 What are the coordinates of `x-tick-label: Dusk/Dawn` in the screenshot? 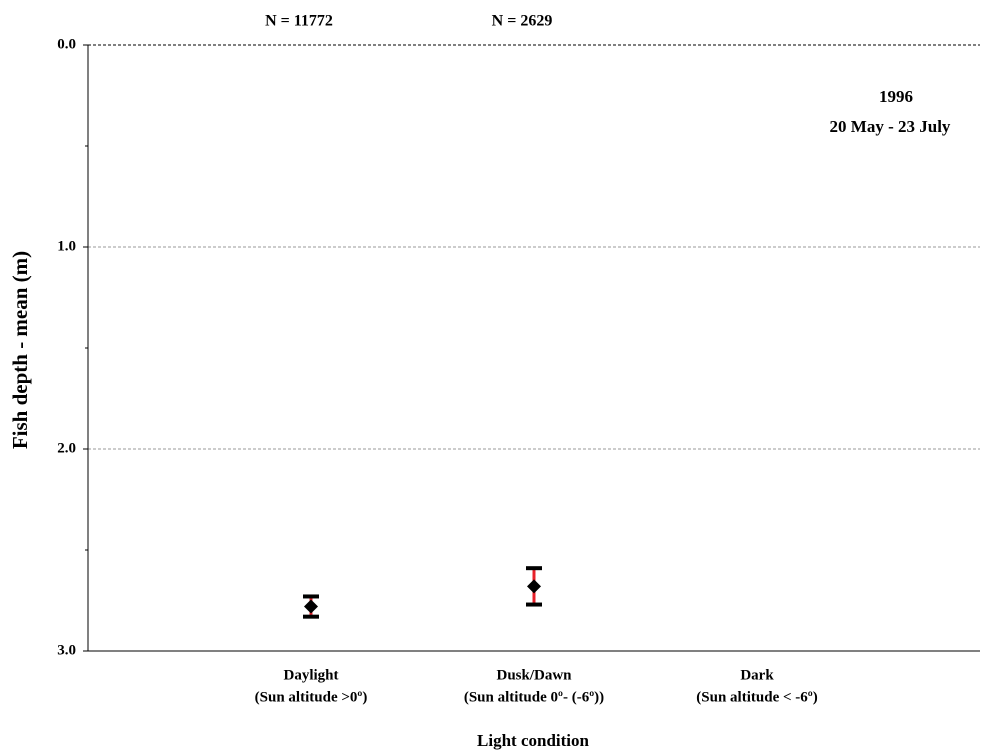 It's located at (534, 675).